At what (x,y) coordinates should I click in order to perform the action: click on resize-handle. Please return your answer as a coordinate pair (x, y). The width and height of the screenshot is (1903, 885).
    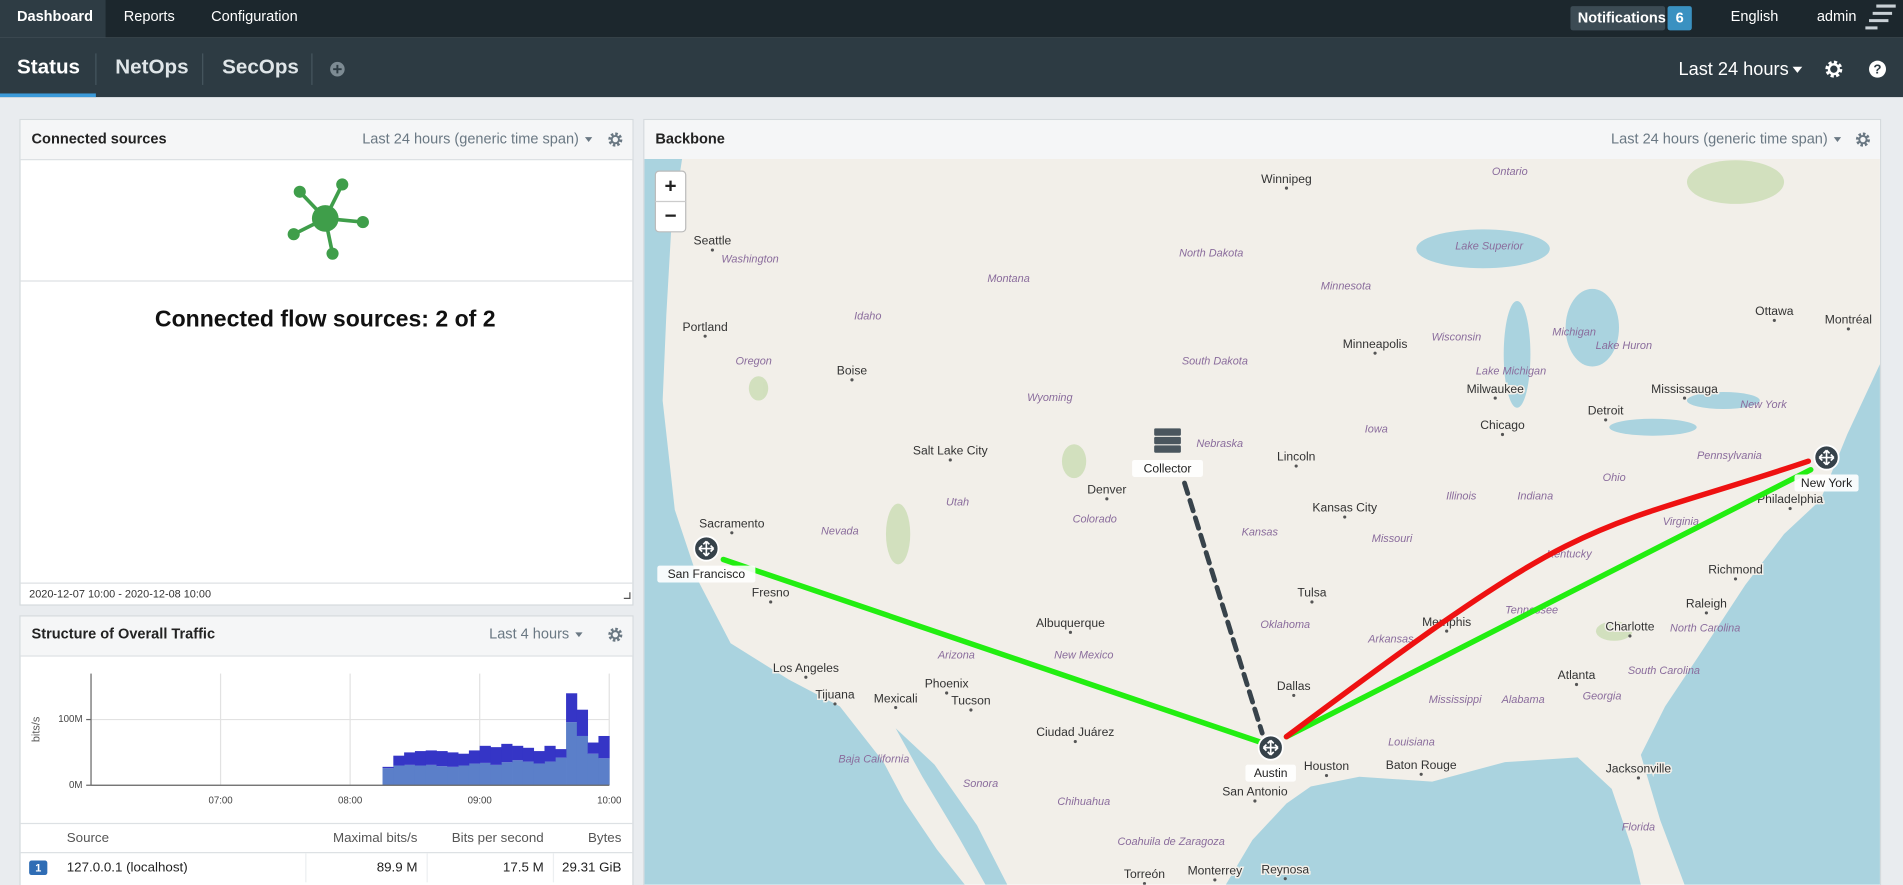
    Looking at the image, I should click on (627, 595).